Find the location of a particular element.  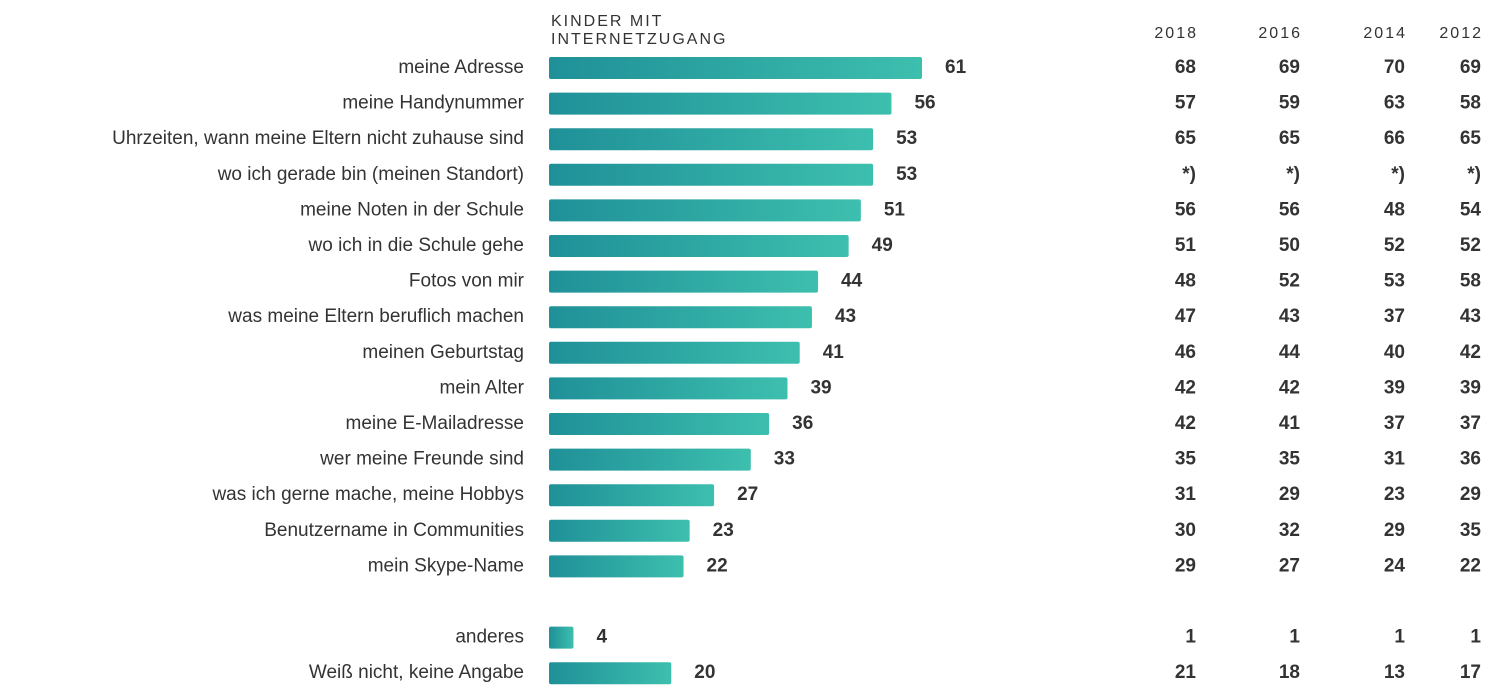

table-cell: 46 is located at coordinates (1185, 352).